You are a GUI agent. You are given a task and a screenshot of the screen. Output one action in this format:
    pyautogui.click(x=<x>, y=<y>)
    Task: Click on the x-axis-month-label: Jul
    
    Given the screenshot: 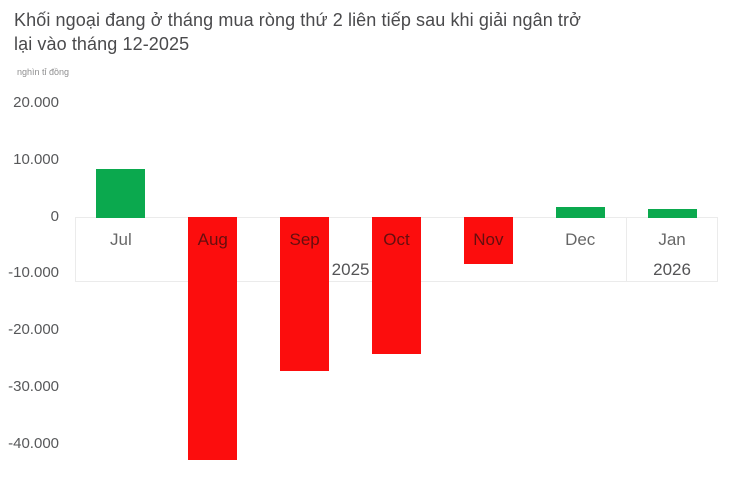 What is the action you would take?
    pyautogui.click(x=121, y=239)
    